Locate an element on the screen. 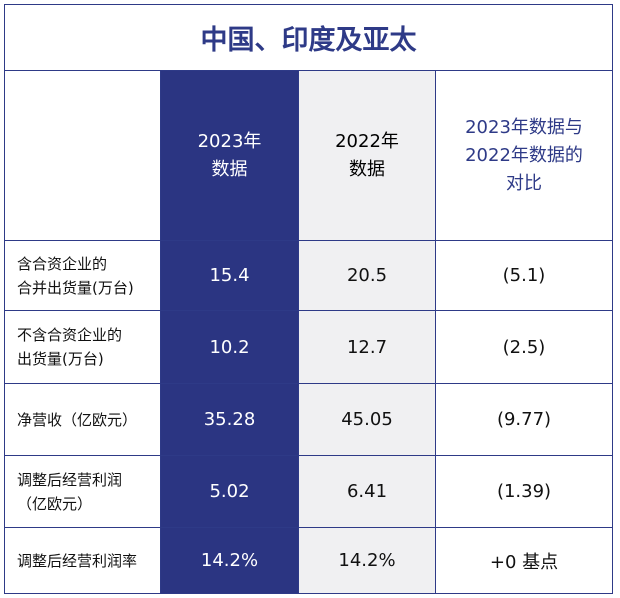 This screenshot has height=598, width=620. row-label: 含合资企业的合并出货量(万台) is located at coordinates (83, 276).